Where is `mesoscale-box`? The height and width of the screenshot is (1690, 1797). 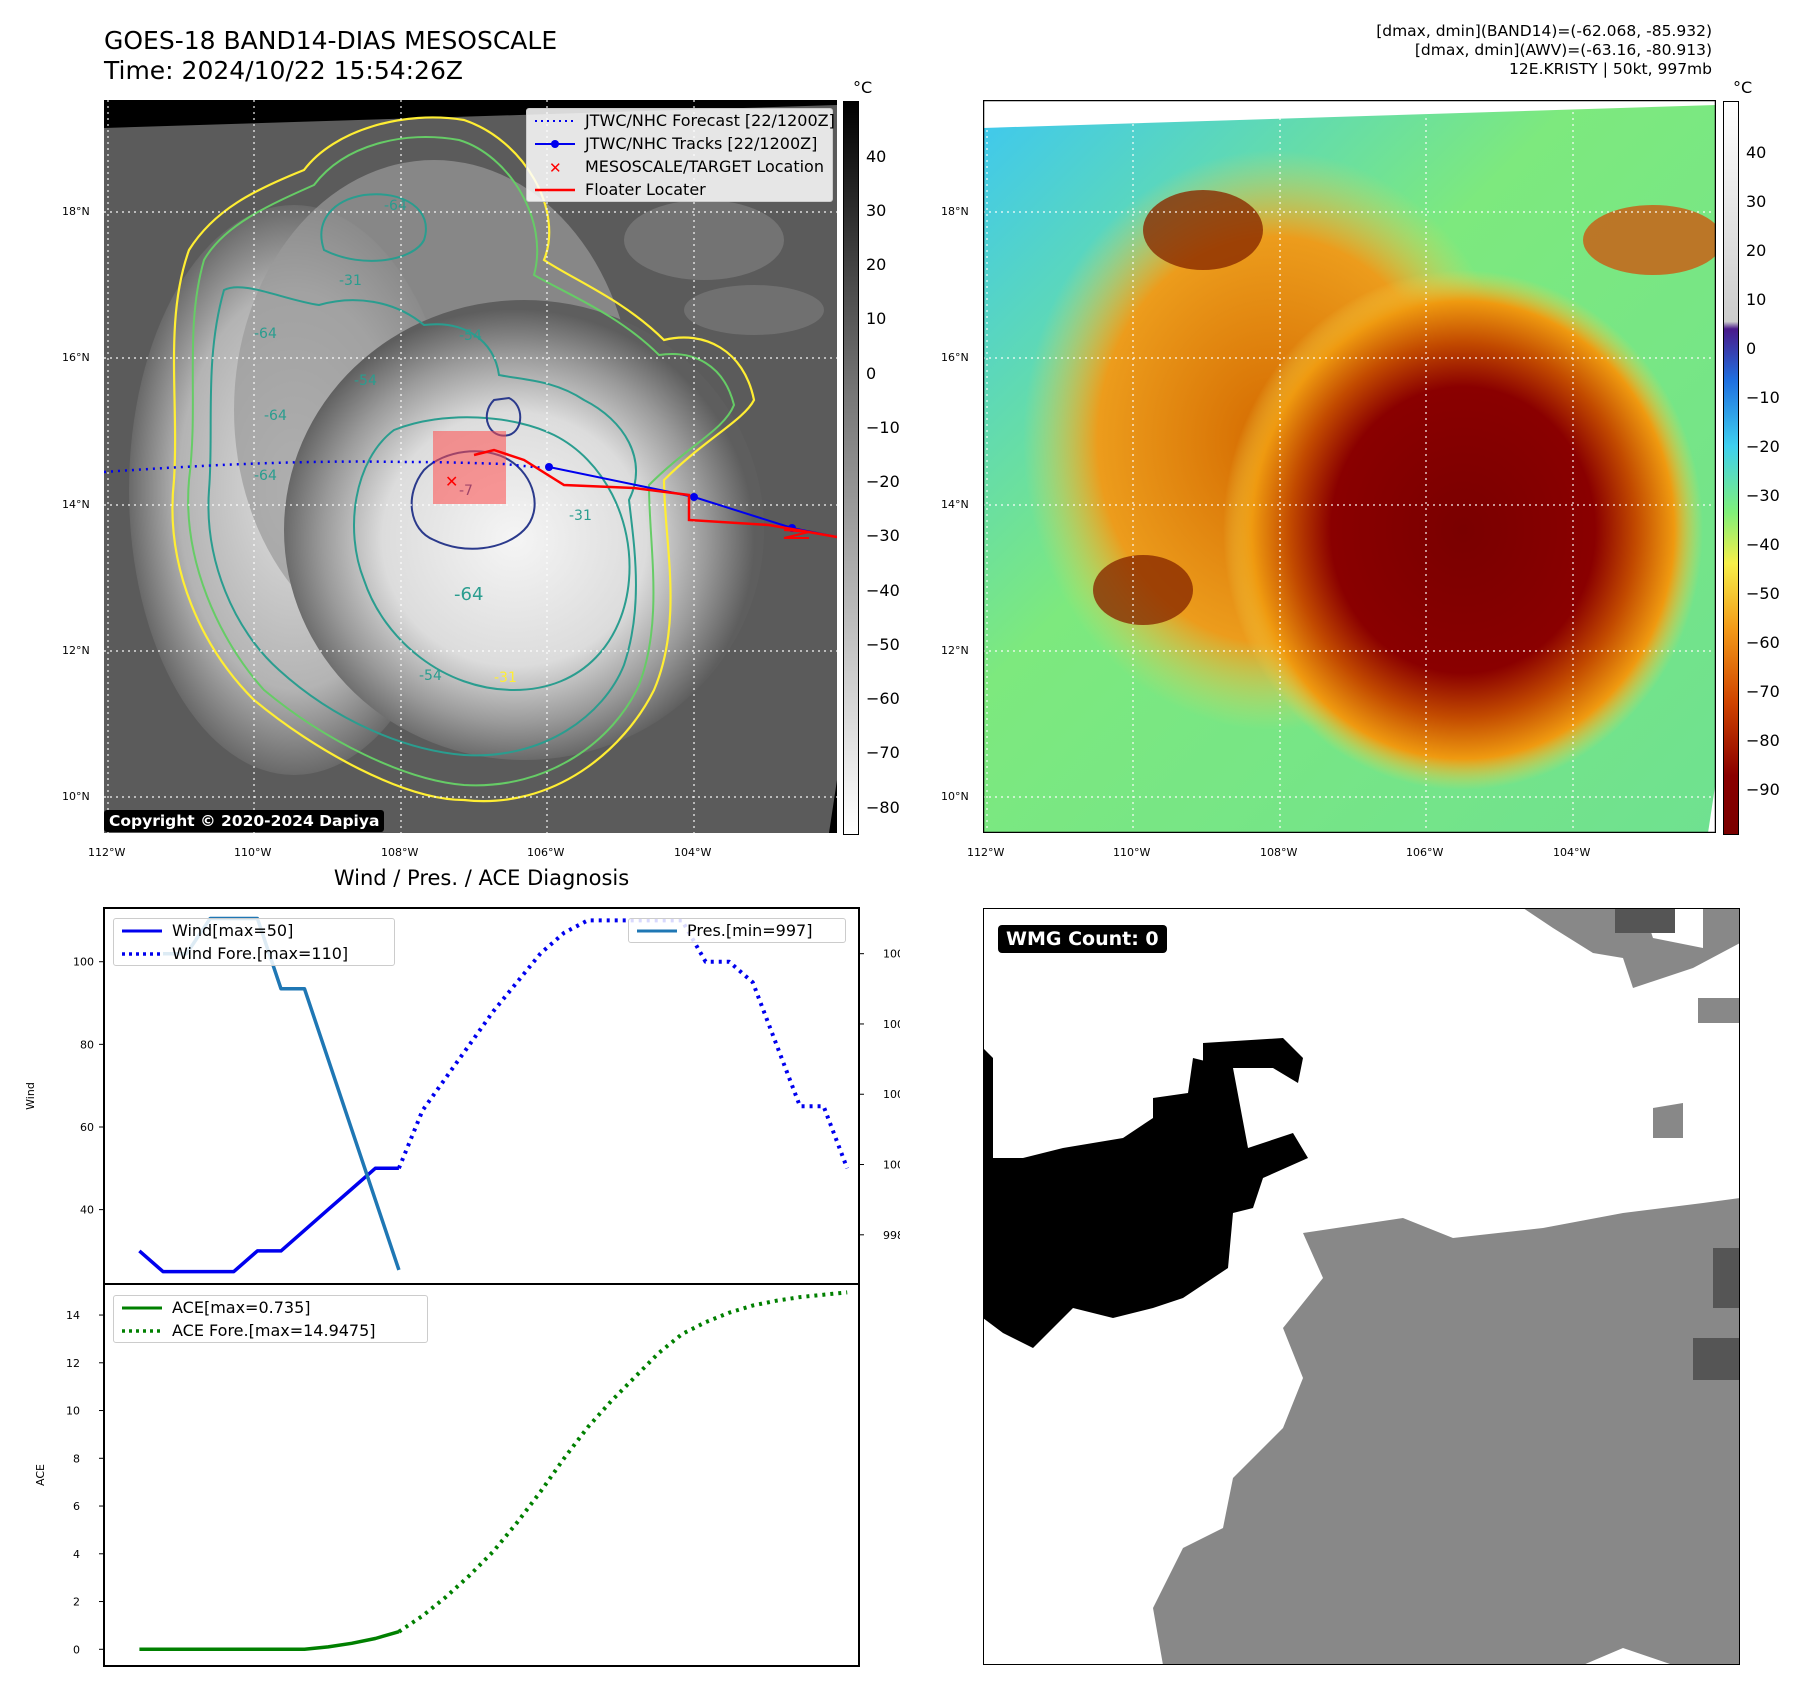
mesoscale-box is located at coordinates (469, 467).